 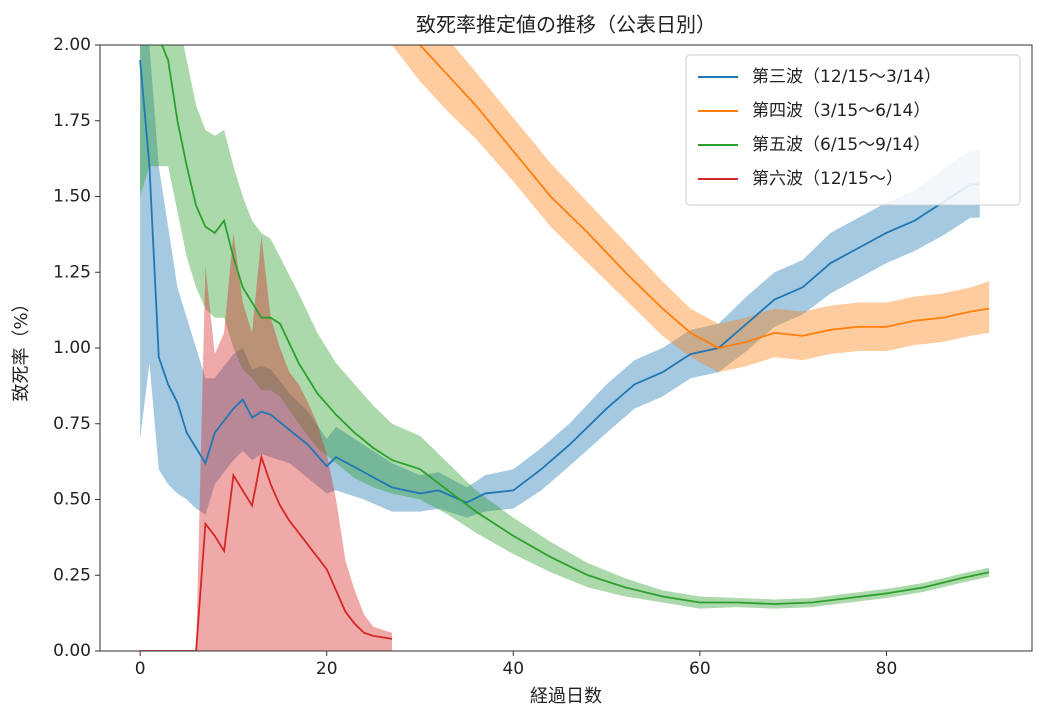 What do you see at coordinates (140, 669) in the screenshot?
I see `x-tick-label: 0` at bounding box center [140, 669].